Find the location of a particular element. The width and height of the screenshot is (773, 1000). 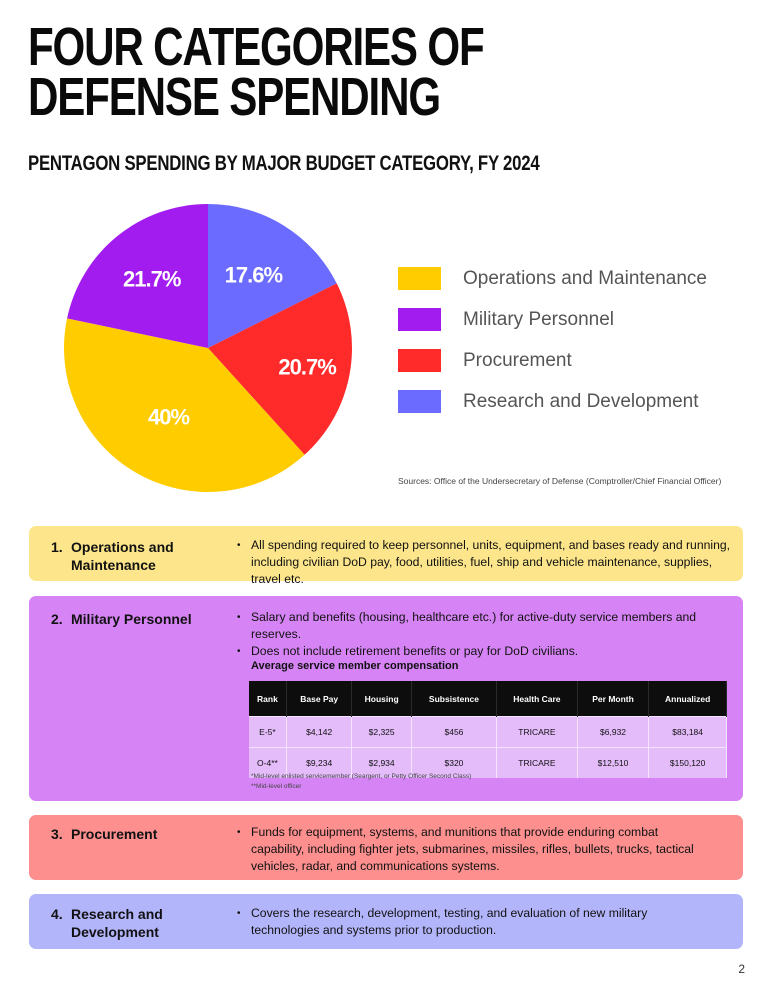

section-number: 3. is located at coordinates (57, 834).